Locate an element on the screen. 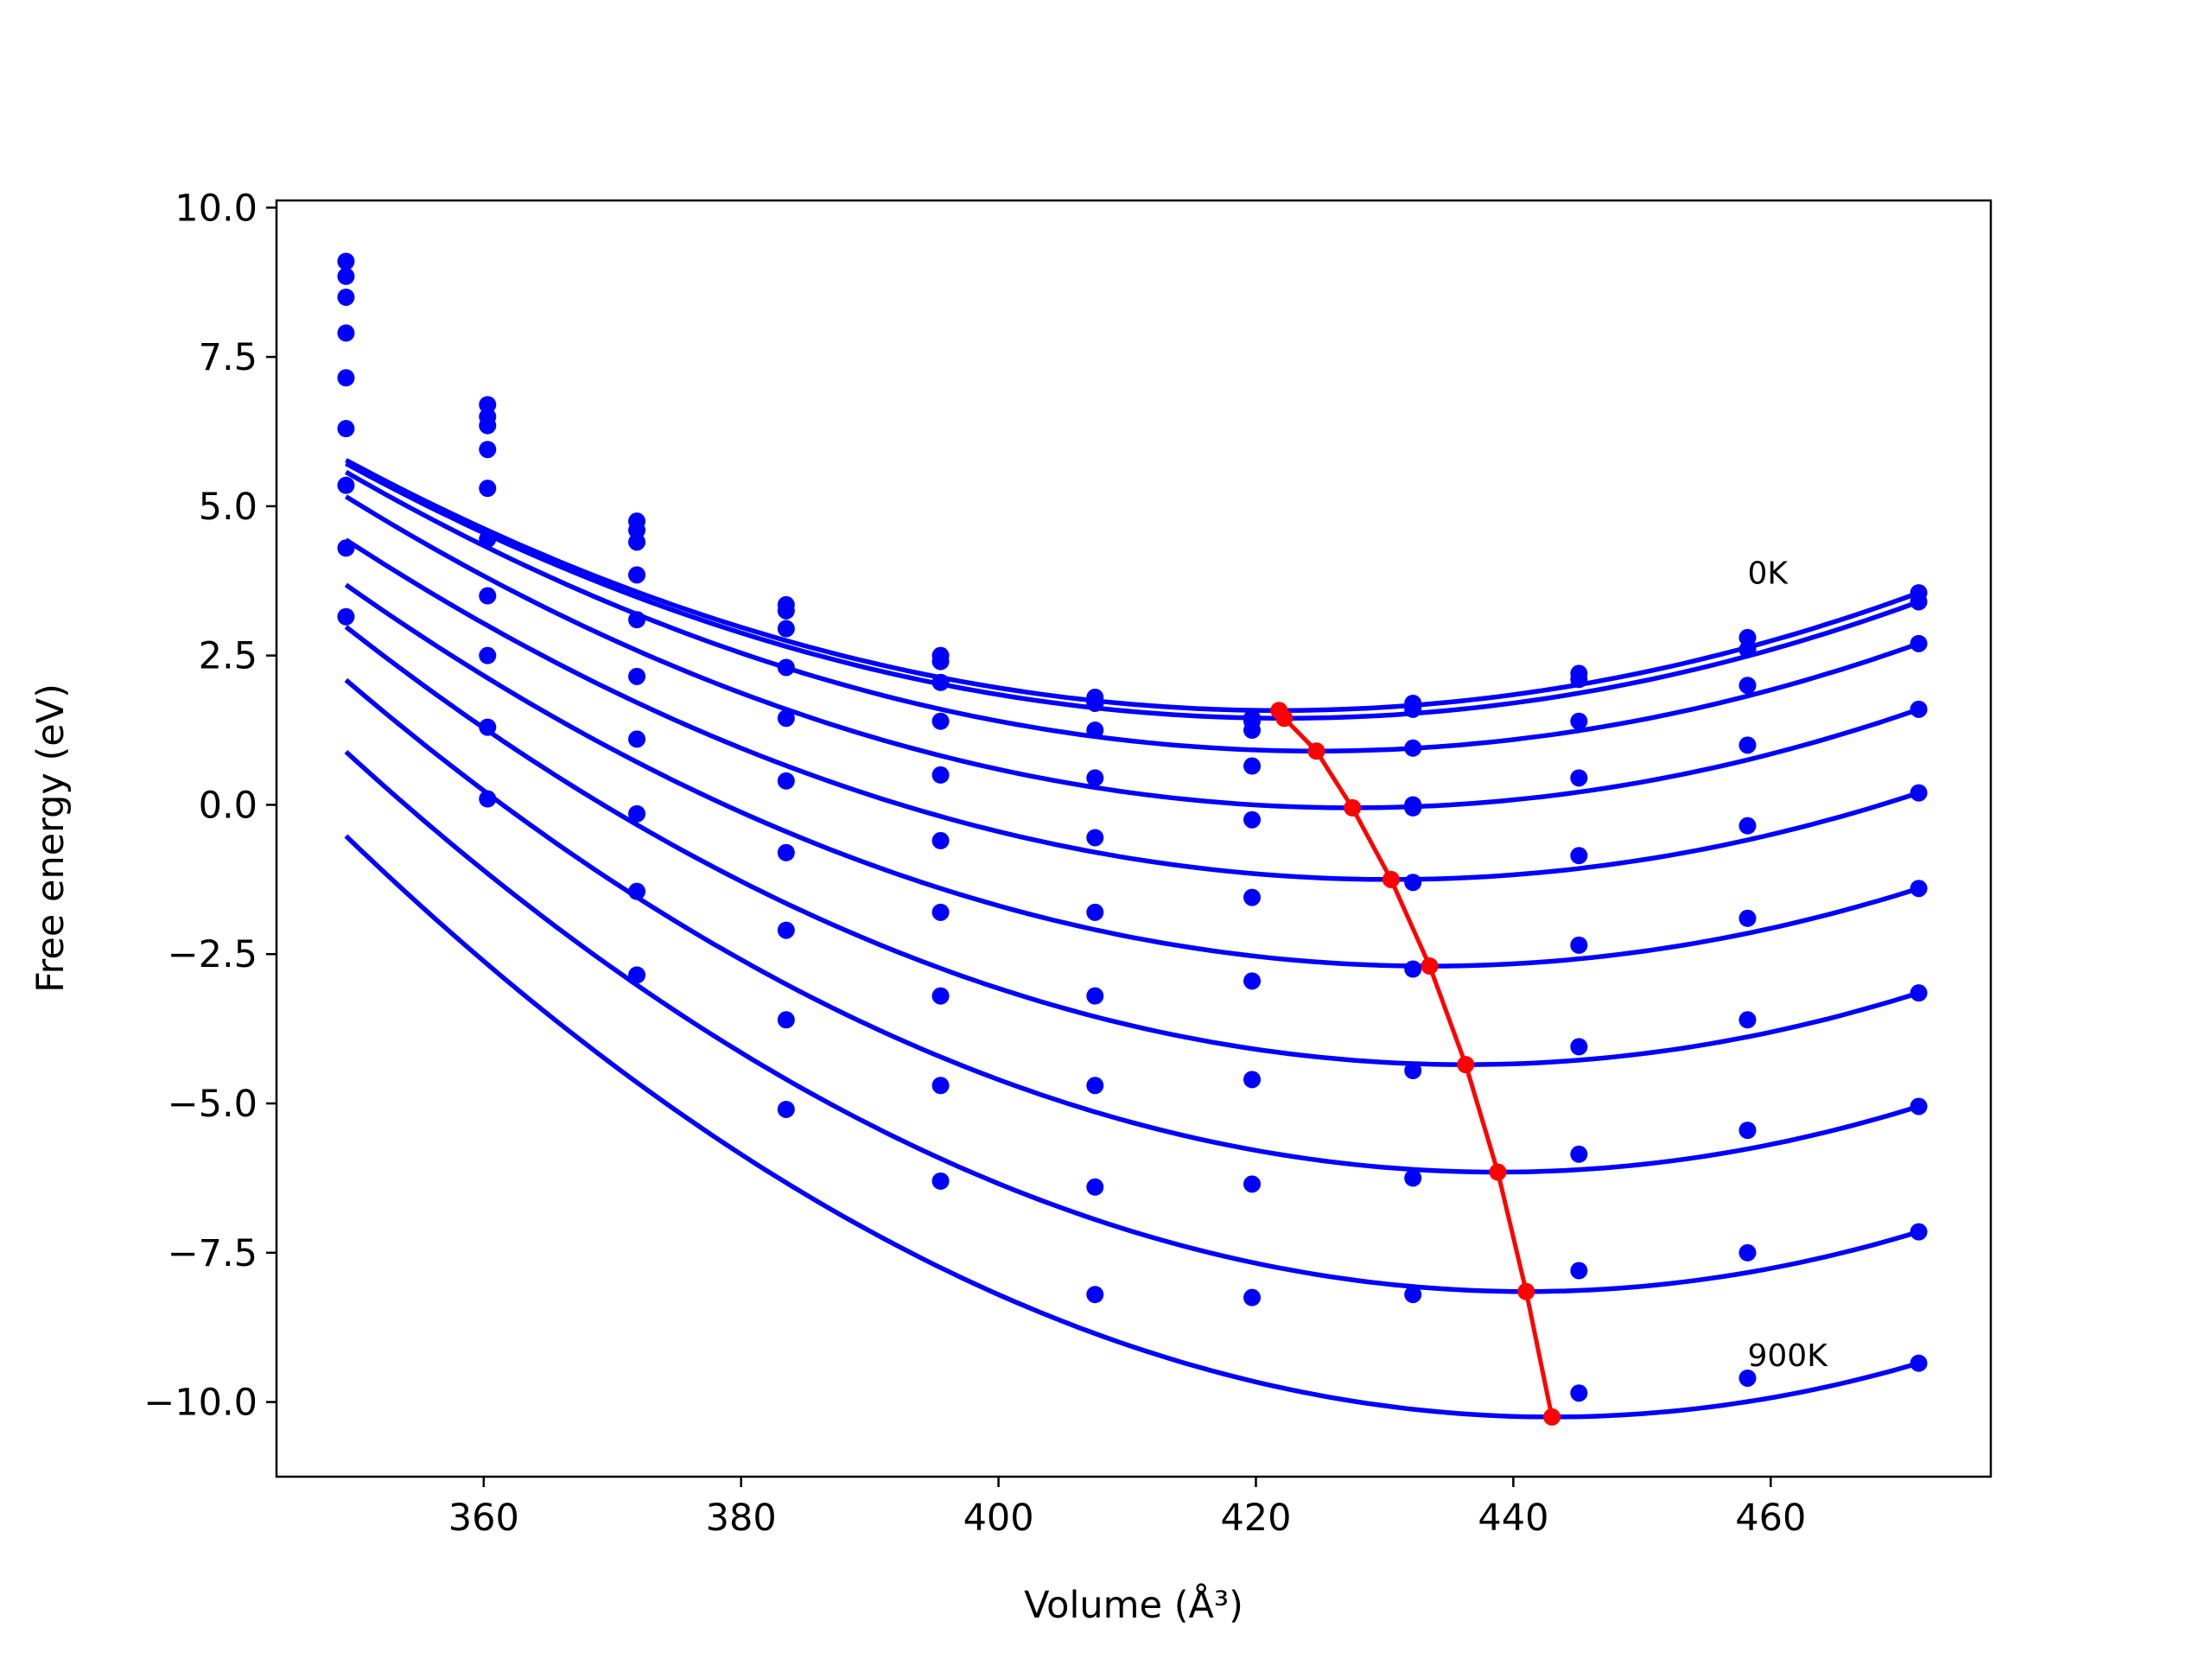 The width and height of the screenshot is (2212, 1659). annotations: 0K 900K is located at coordinates (1787, 965).